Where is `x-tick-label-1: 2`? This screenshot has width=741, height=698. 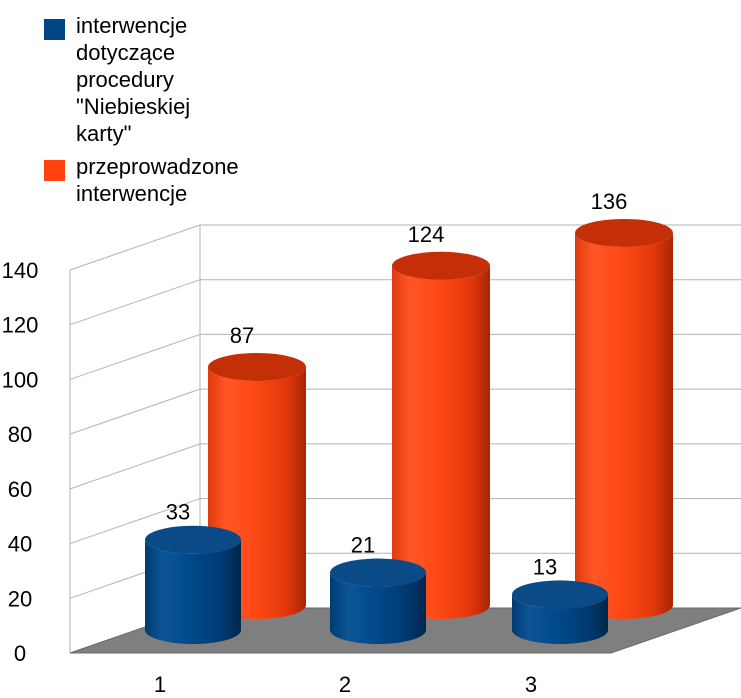 x-tick-label-1: 2 is located at coordinates (345, 684).